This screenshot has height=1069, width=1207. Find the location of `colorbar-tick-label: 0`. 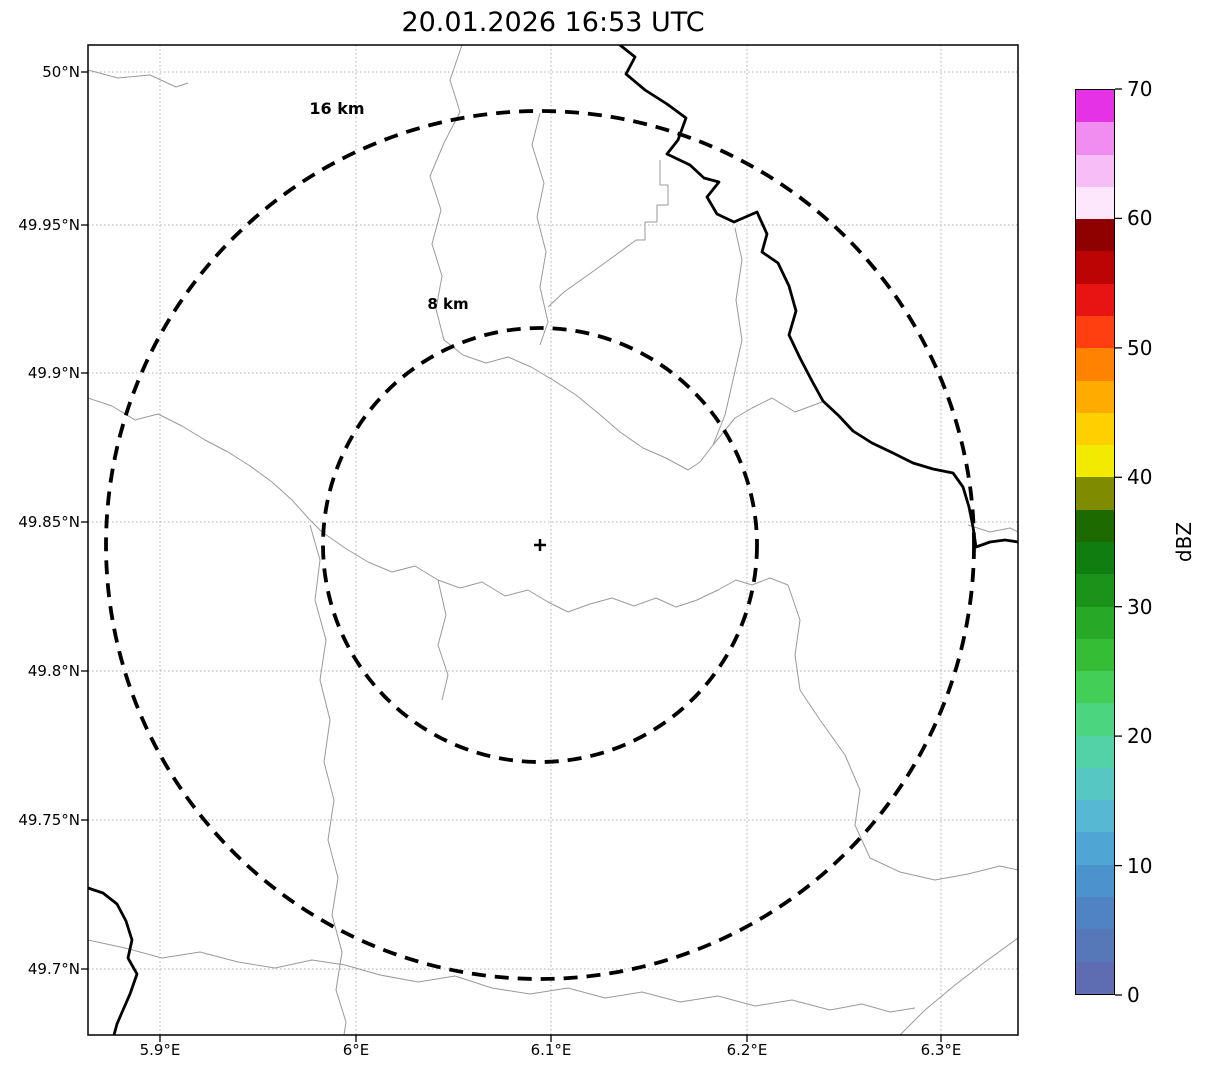

colorbar-tick-label: 0 is located at coordinates (1133, 995).